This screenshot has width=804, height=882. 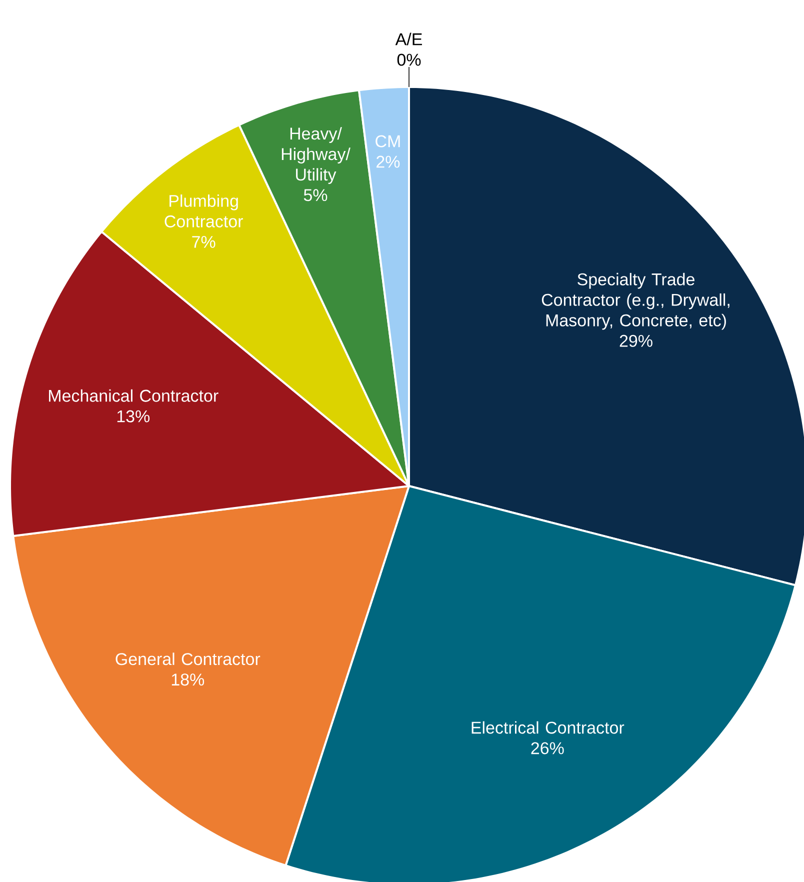 What do you see at coordinates (548, 727) in the screenshot?
I see `slice-label: Electrical Contractor` at bounding box center [548, 727].